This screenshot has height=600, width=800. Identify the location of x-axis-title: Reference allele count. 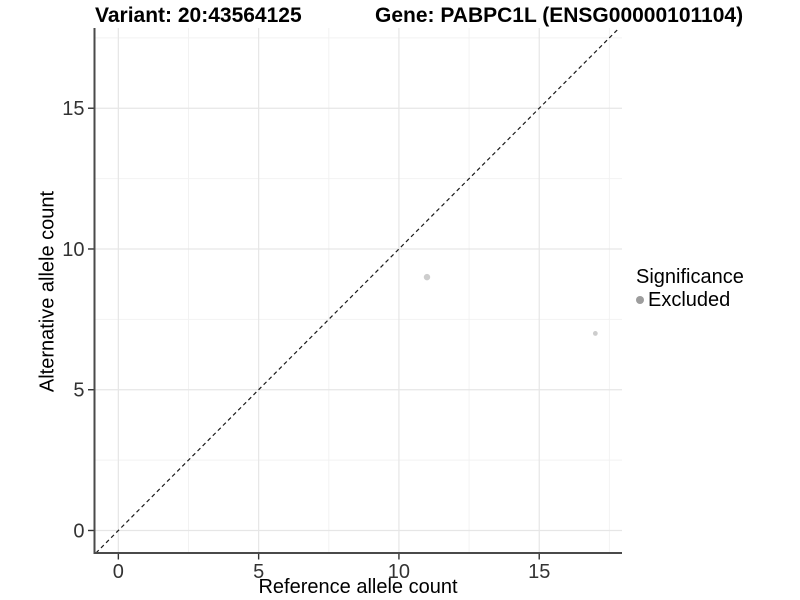
(358, 587).